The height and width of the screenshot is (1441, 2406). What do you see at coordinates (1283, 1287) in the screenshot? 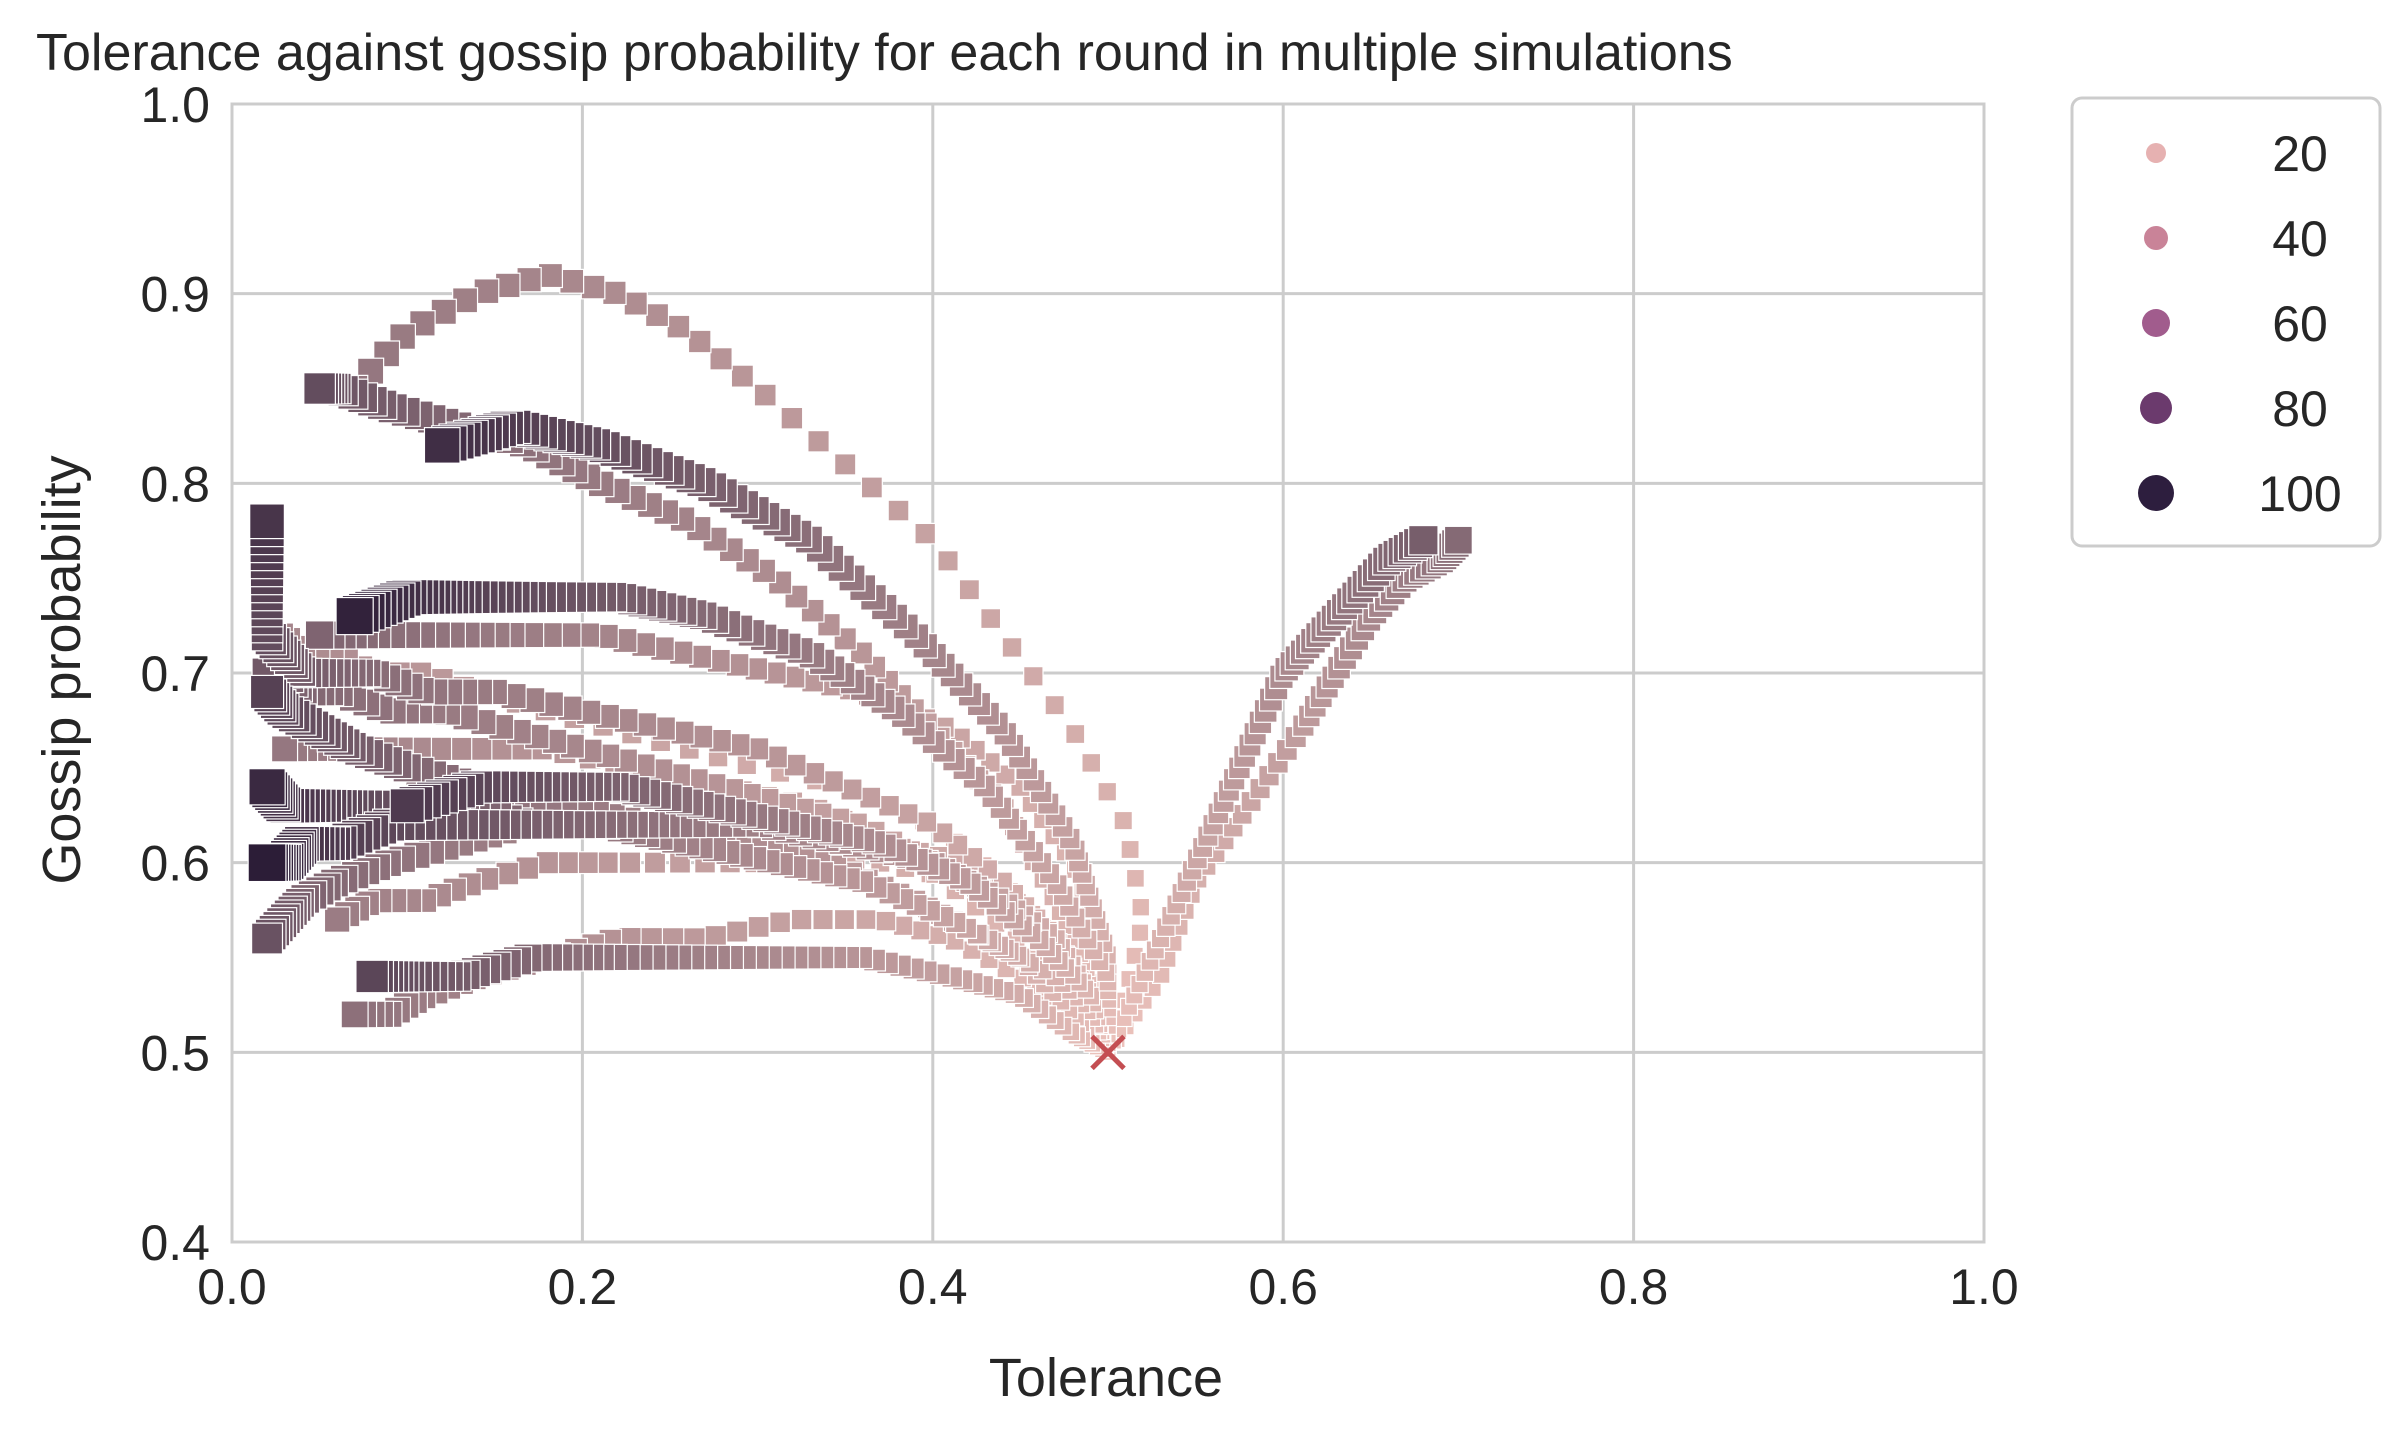
I see `x-tick-label: 0.6` at bounding box center [1283, 1287].